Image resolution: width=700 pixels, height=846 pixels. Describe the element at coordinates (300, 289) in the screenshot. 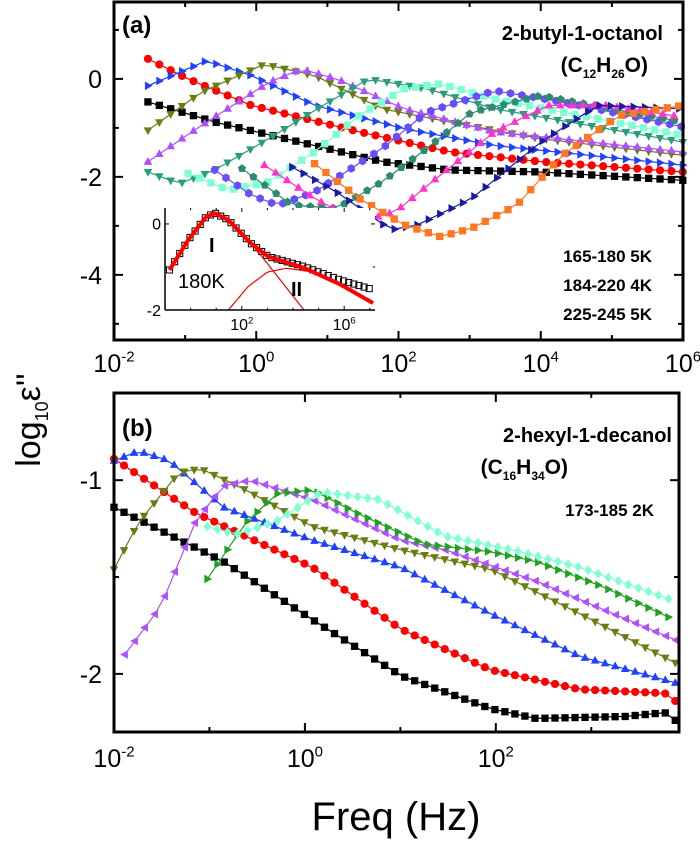

I see `inset-fit` at that location.